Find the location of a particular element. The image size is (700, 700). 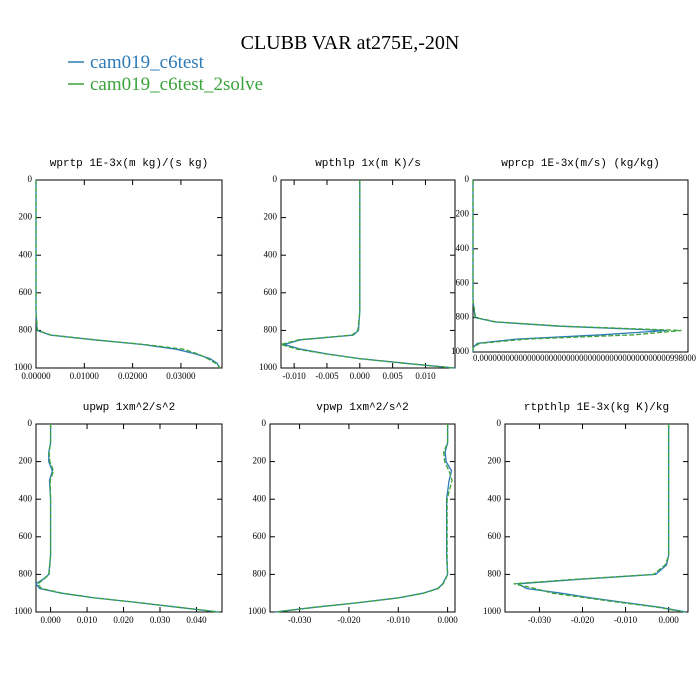

panel-title: wprcp 1E-3x(m/s) (kg/kg) is located at coordinates (580, 164).